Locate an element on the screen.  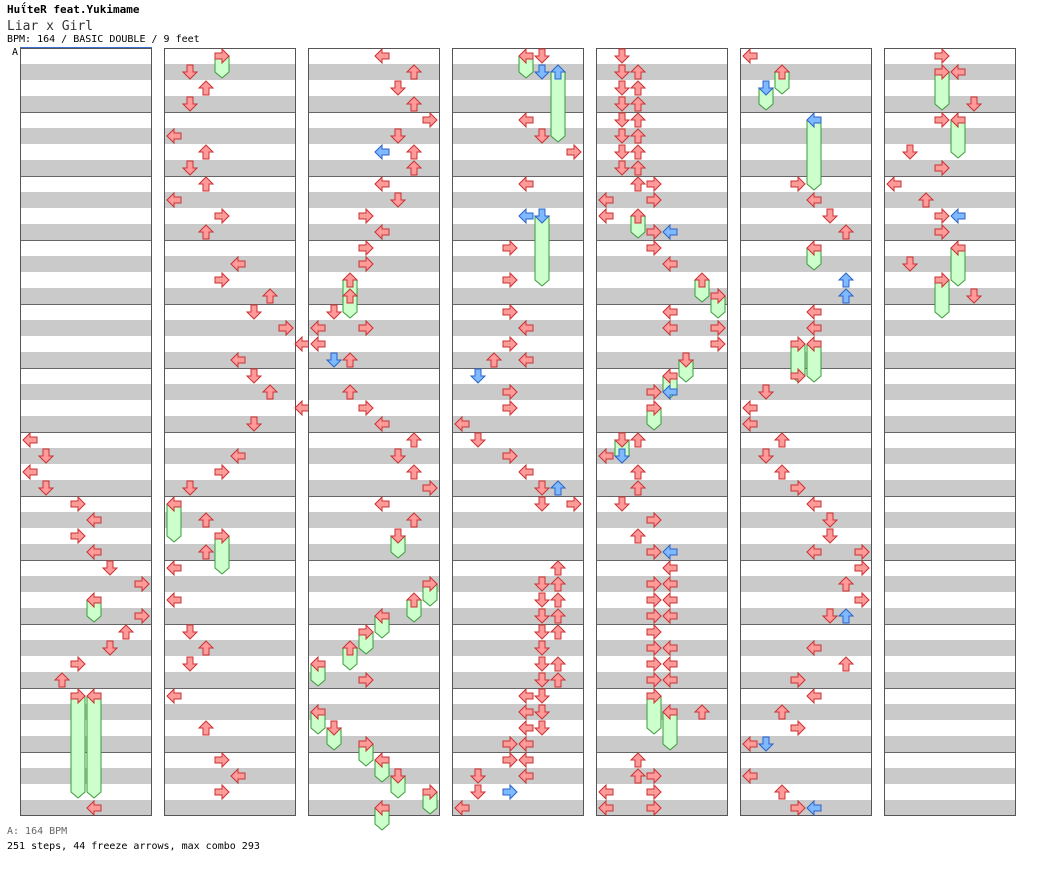
notes-layer is located at coordinates (662, 432).